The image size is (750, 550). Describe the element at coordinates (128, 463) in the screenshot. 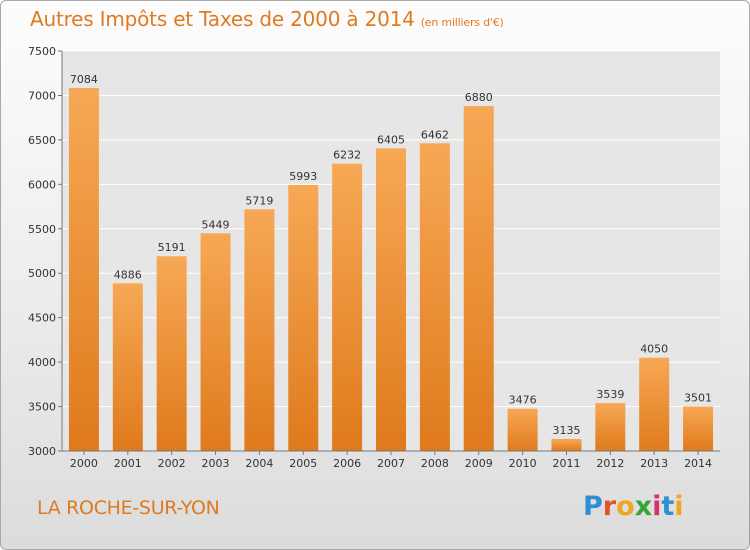

I see `x-tick-label: 2001` at that location.